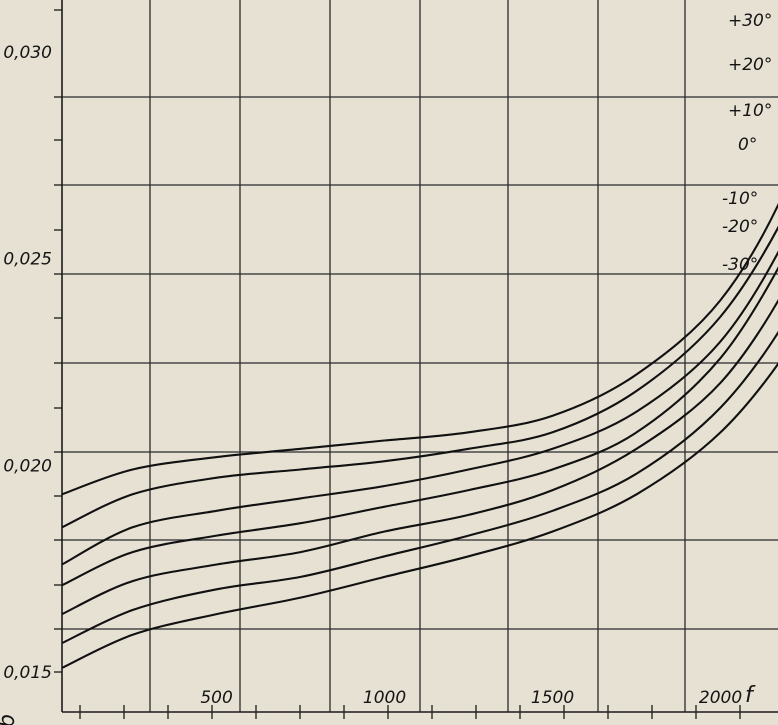  What do you see at coordinates (552, 698) in the screenshot?
I see `x-tick-label: 1500` at bounding box center [552, 698].